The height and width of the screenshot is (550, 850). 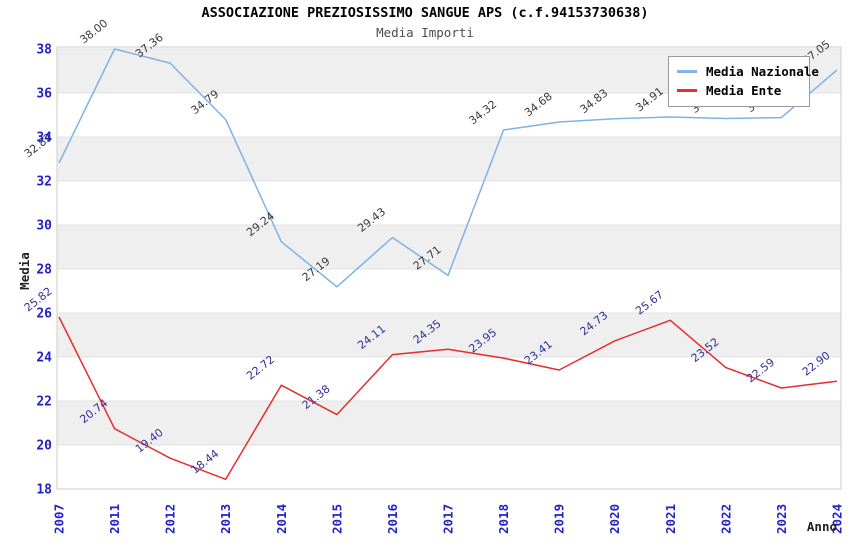 What do you see at coordinates (44, 490) in the screenshot?
I see `y-tick-label: 18` at bounding box center [44, 490].